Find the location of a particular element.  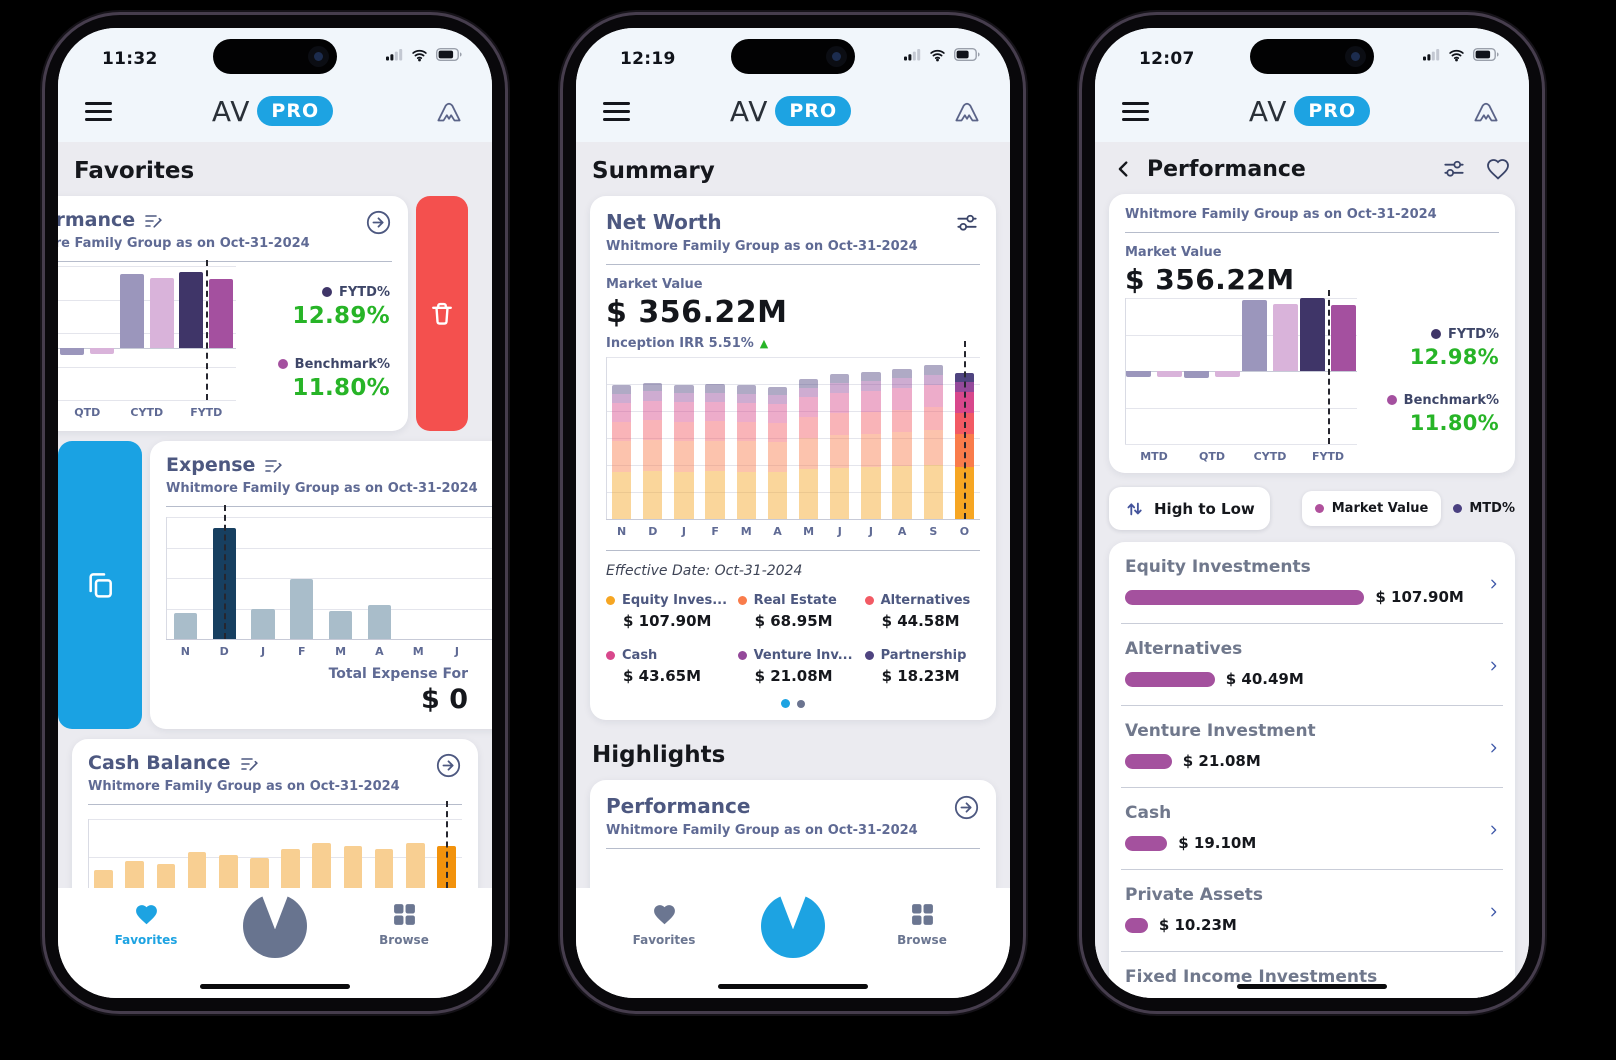

legend-value: 11.80% is located at coordinates (1454, 422).